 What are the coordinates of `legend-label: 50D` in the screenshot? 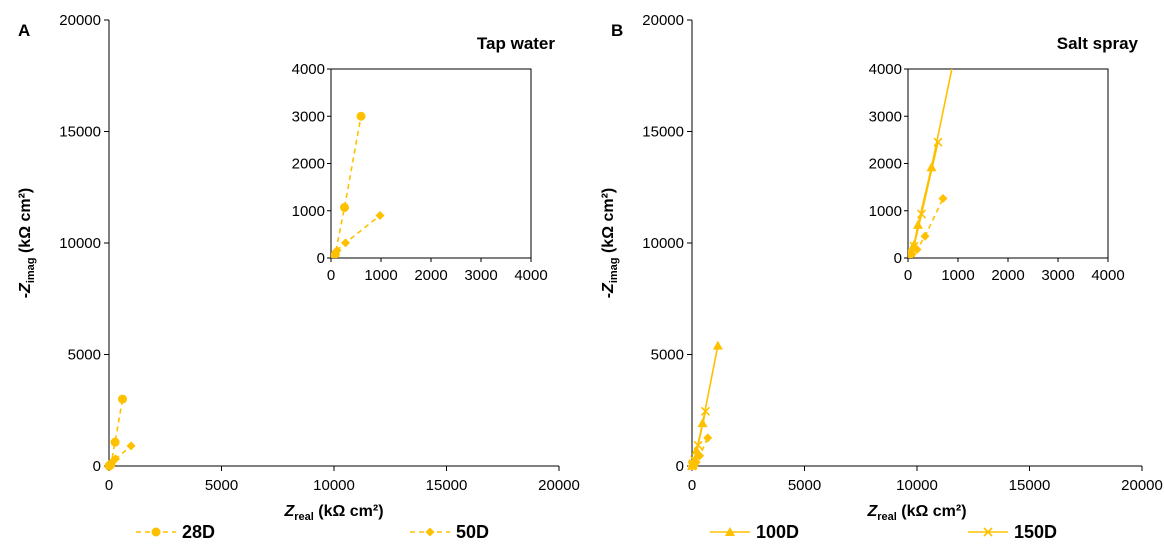 It's located at (472, 532).